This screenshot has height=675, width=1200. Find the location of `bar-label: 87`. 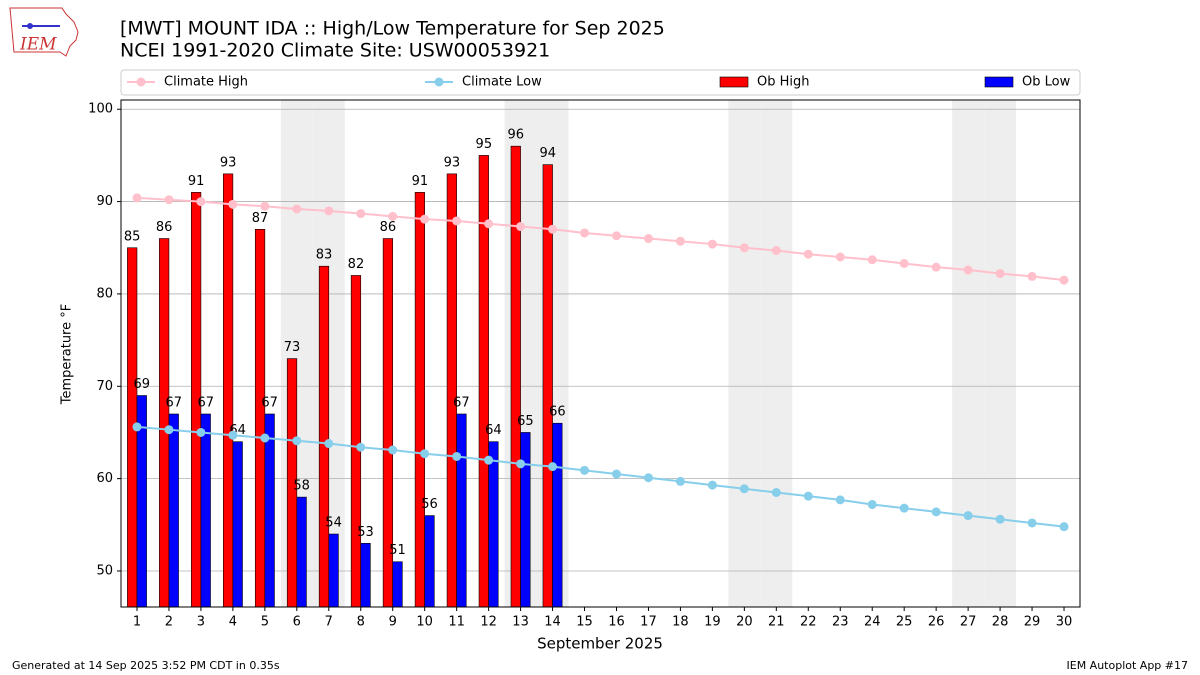

bar-label: 87 is located at coordinates (260, 218).